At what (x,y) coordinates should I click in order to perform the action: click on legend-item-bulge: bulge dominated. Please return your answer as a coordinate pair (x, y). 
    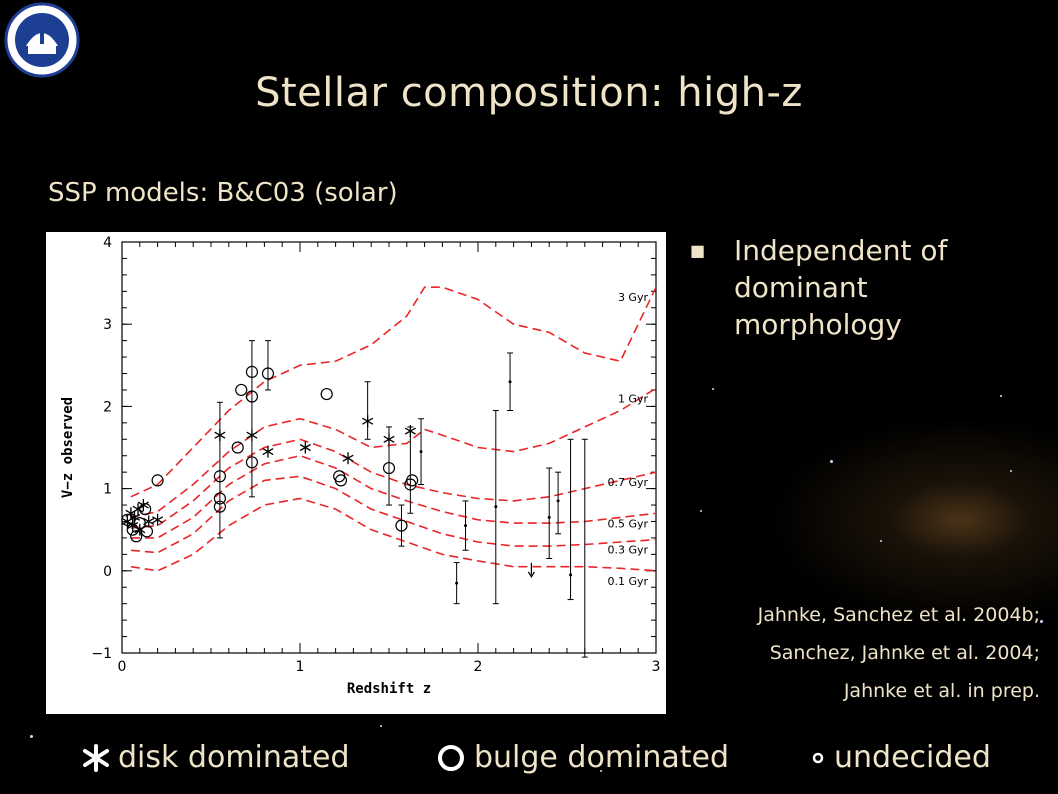
    Looking at the image, I should click on (582, 757).